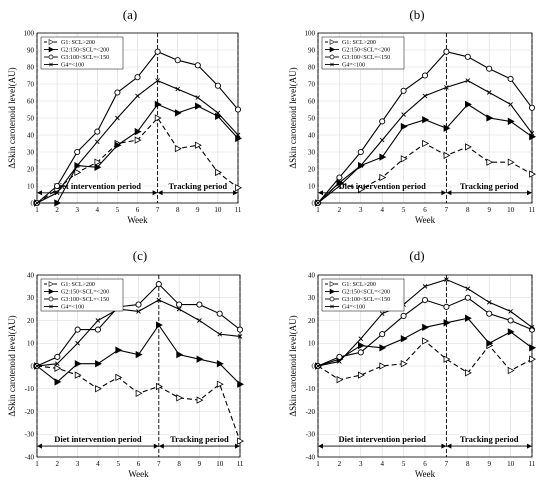 The width and height of the screenshot is (550, 482). What do you see at coordinates (29, 33) in the screenshot?
I see `y-tick-label: 100` at bounding box center [29, 33].